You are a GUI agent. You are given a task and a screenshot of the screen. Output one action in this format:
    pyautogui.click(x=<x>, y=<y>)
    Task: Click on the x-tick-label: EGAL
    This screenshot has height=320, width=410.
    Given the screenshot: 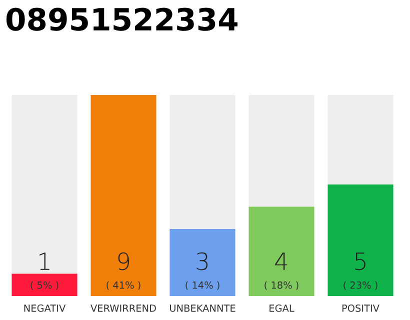 What is the action you would take?
    pyautogui.click(x=282, y=308)
    